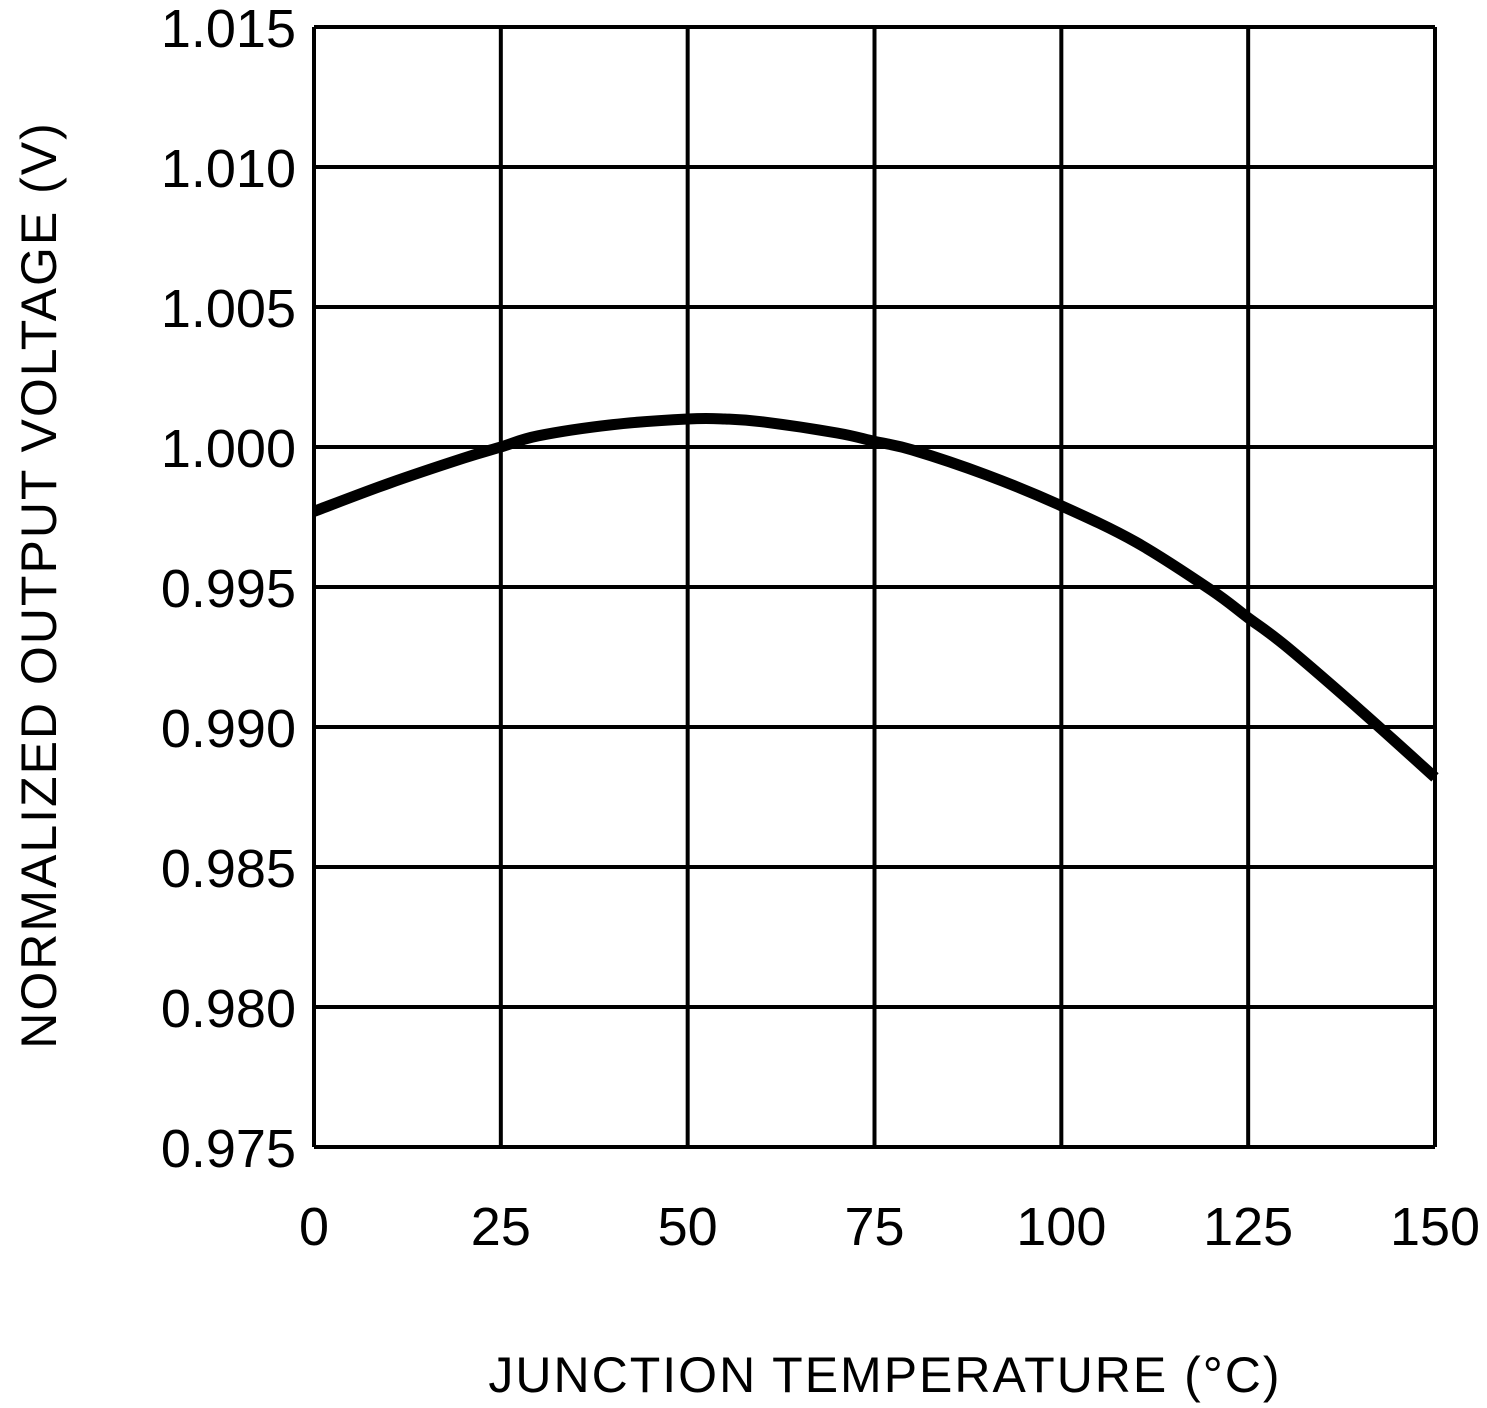 The height and width of the screenshot is (1408, 1487). What do you see at coordinates (874, 1227) in the screenshot?
I see `x-tick-label: 75` at bounding box center [874, 1227].